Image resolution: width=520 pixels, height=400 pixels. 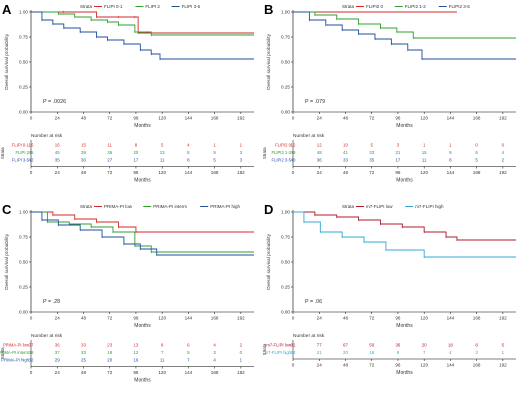 What do you see at coordinates (404, 326) in the screenshot?
I see `x-axis-title: Months` at bounding box center [404, 326].